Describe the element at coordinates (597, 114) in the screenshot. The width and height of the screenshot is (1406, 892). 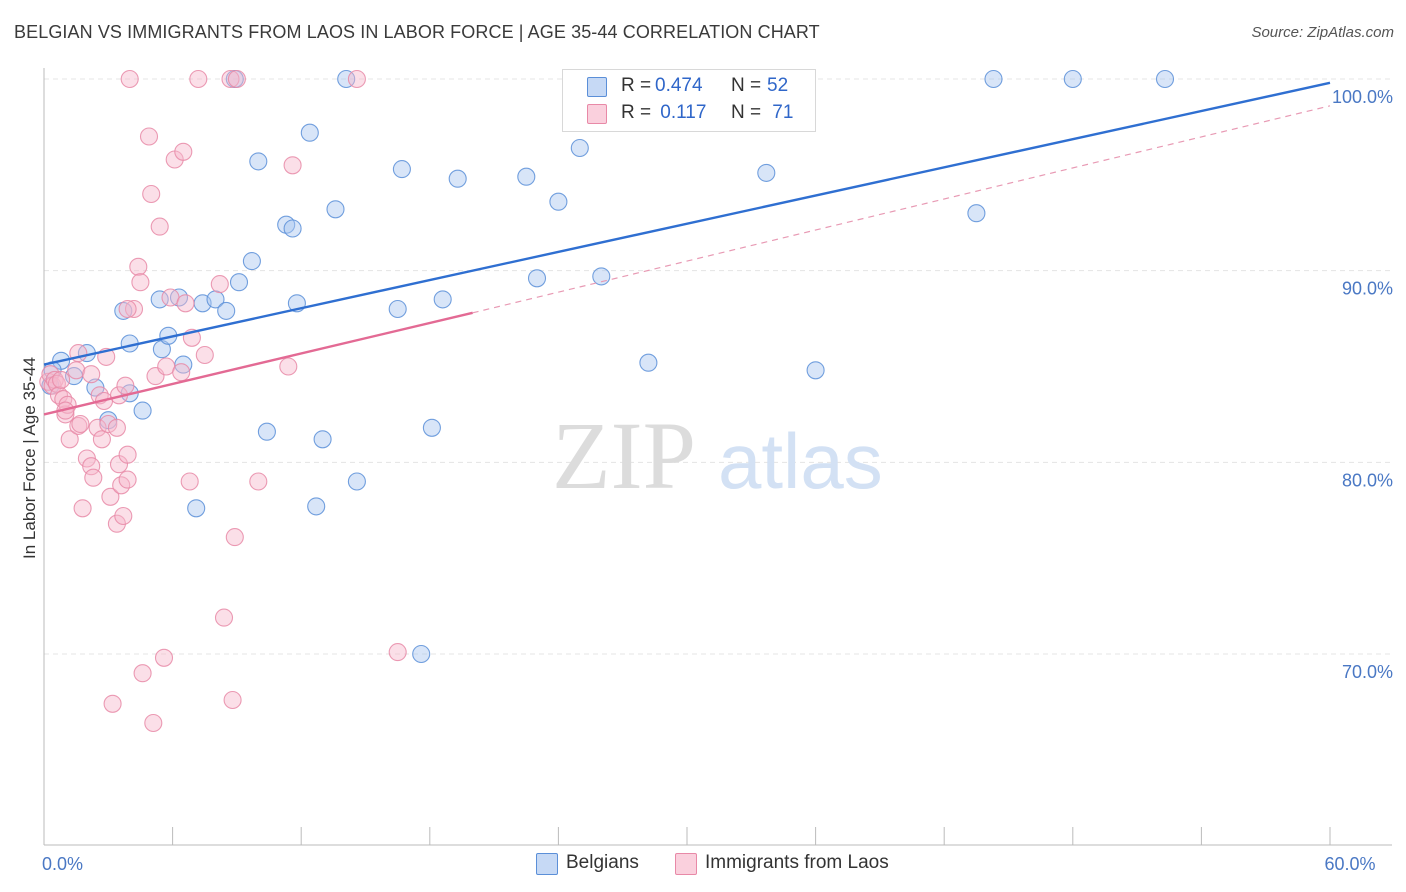
I see `laos-swatch` at that location.